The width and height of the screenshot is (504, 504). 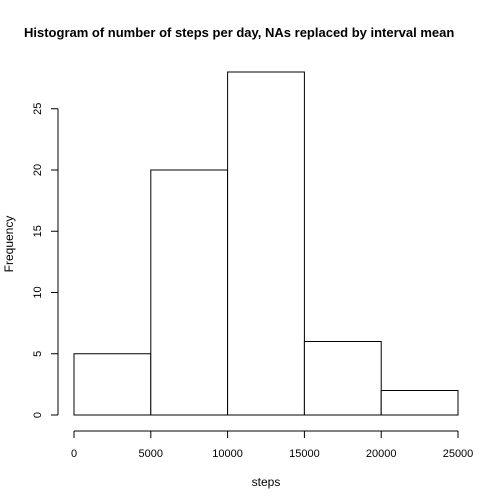 I want to click on y-axis: 0 5 10 15 20 25, so click(x=45, y=260).